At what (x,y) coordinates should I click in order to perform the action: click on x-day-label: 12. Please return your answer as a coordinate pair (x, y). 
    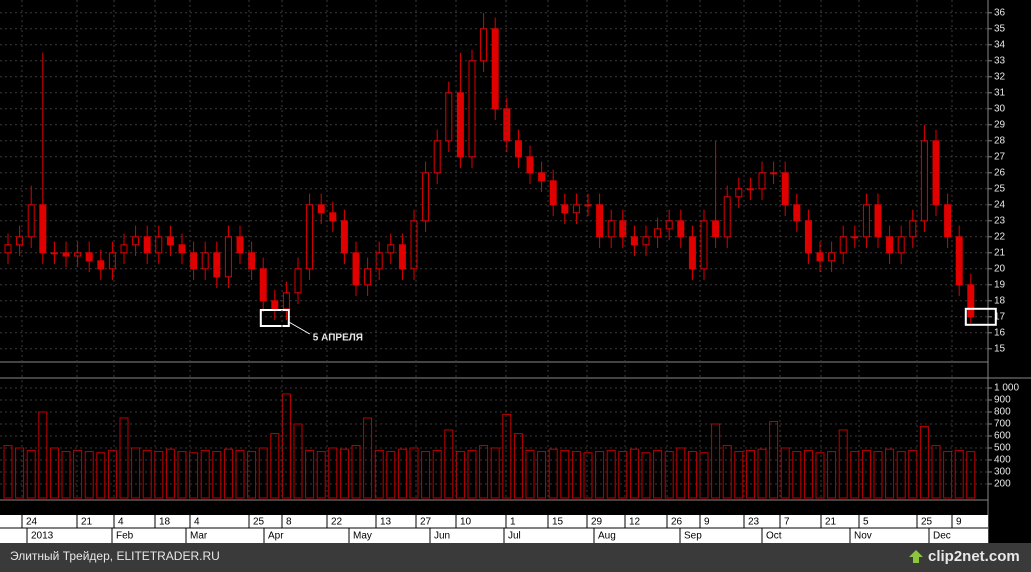
    Looking at the image, I should click on (635, 522).